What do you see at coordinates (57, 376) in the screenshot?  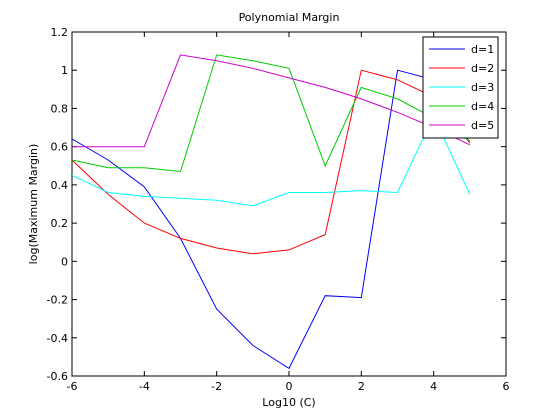 I see `y-tick-label: -0.6` at bounding box center [57, 376].